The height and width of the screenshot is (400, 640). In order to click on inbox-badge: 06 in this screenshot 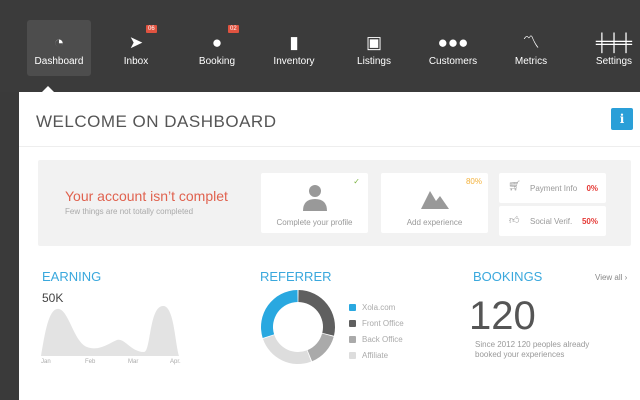, I will do `click(151, 29)`.